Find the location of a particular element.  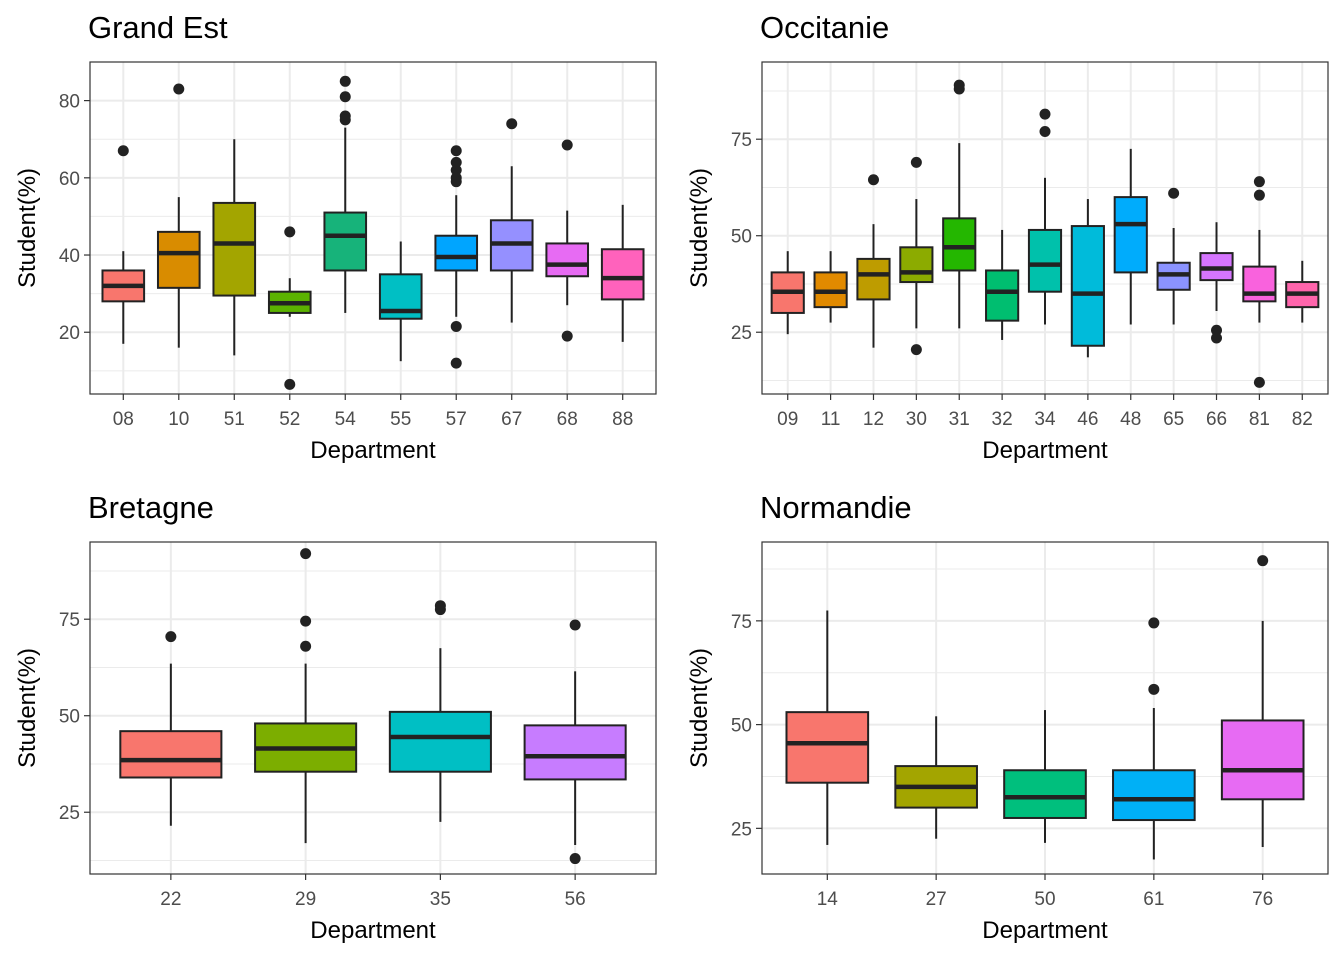

y-tick-label: 20 is located at coordinates (69, 333).